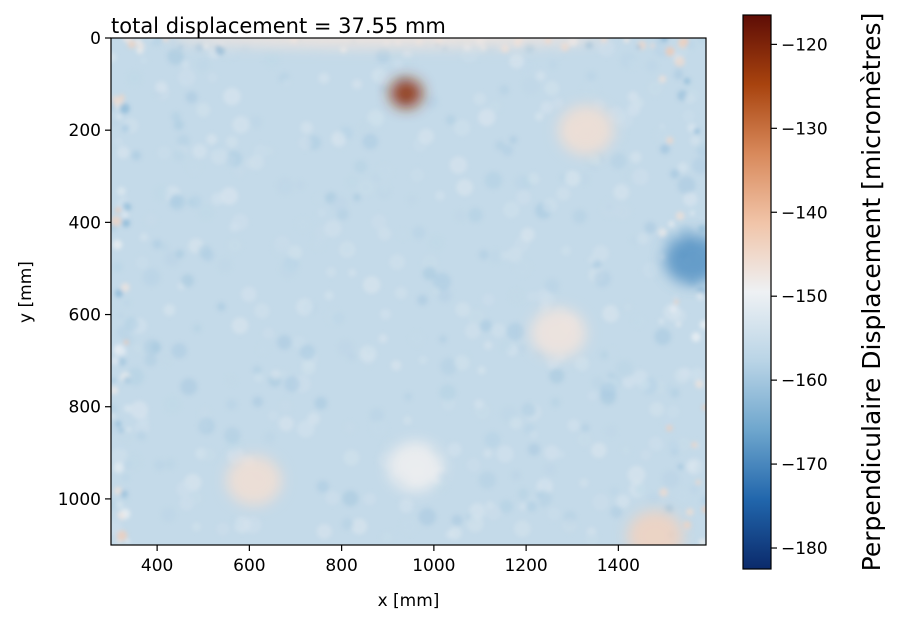  I want to click on y-tick-label: 200, so click(85, 131).